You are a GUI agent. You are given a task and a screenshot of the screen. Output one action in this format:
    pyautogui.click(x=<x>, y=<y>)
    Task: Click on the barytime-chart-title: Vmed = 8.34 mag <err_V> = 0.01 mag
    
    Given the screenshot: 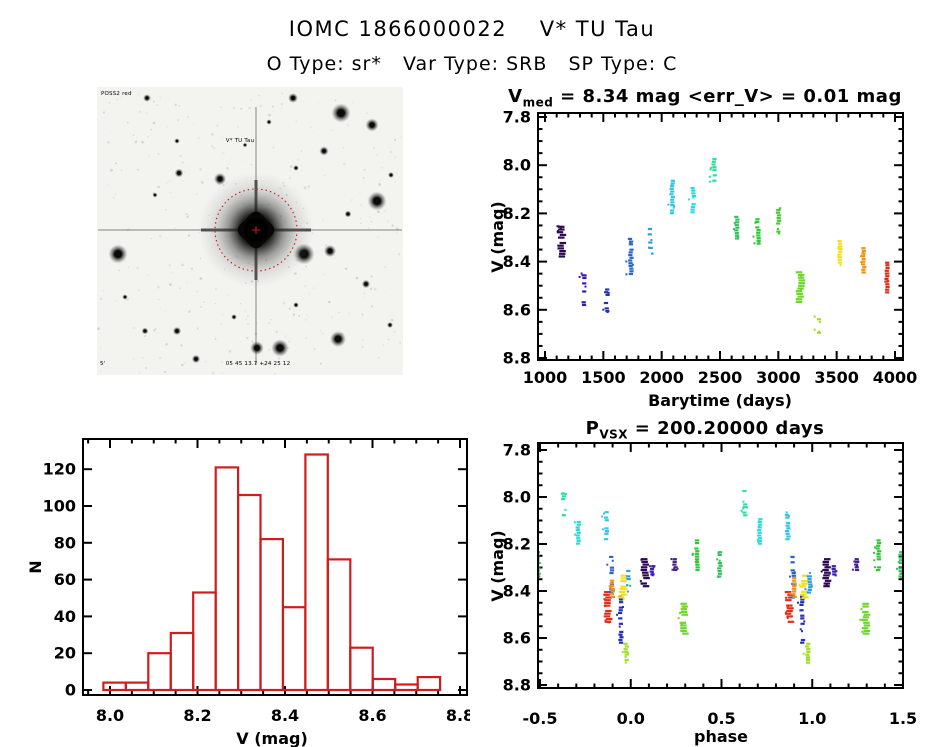 What is the action you would take?
    pyautogui.click(x=697, y=98)
    